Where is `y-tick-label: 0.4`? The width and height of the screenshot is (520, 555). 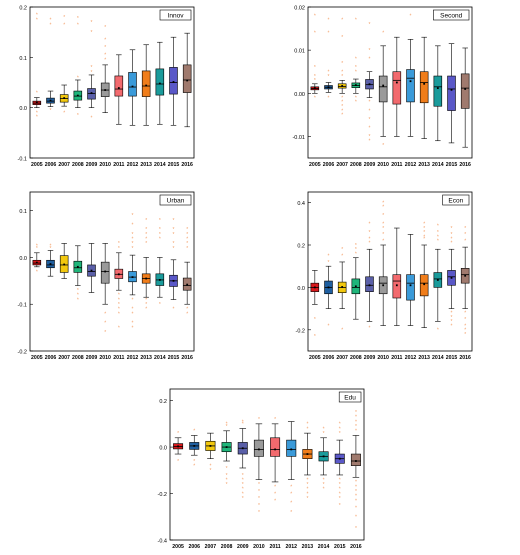
y-tick-label: 0.4 is located at coordinates (301, 204).